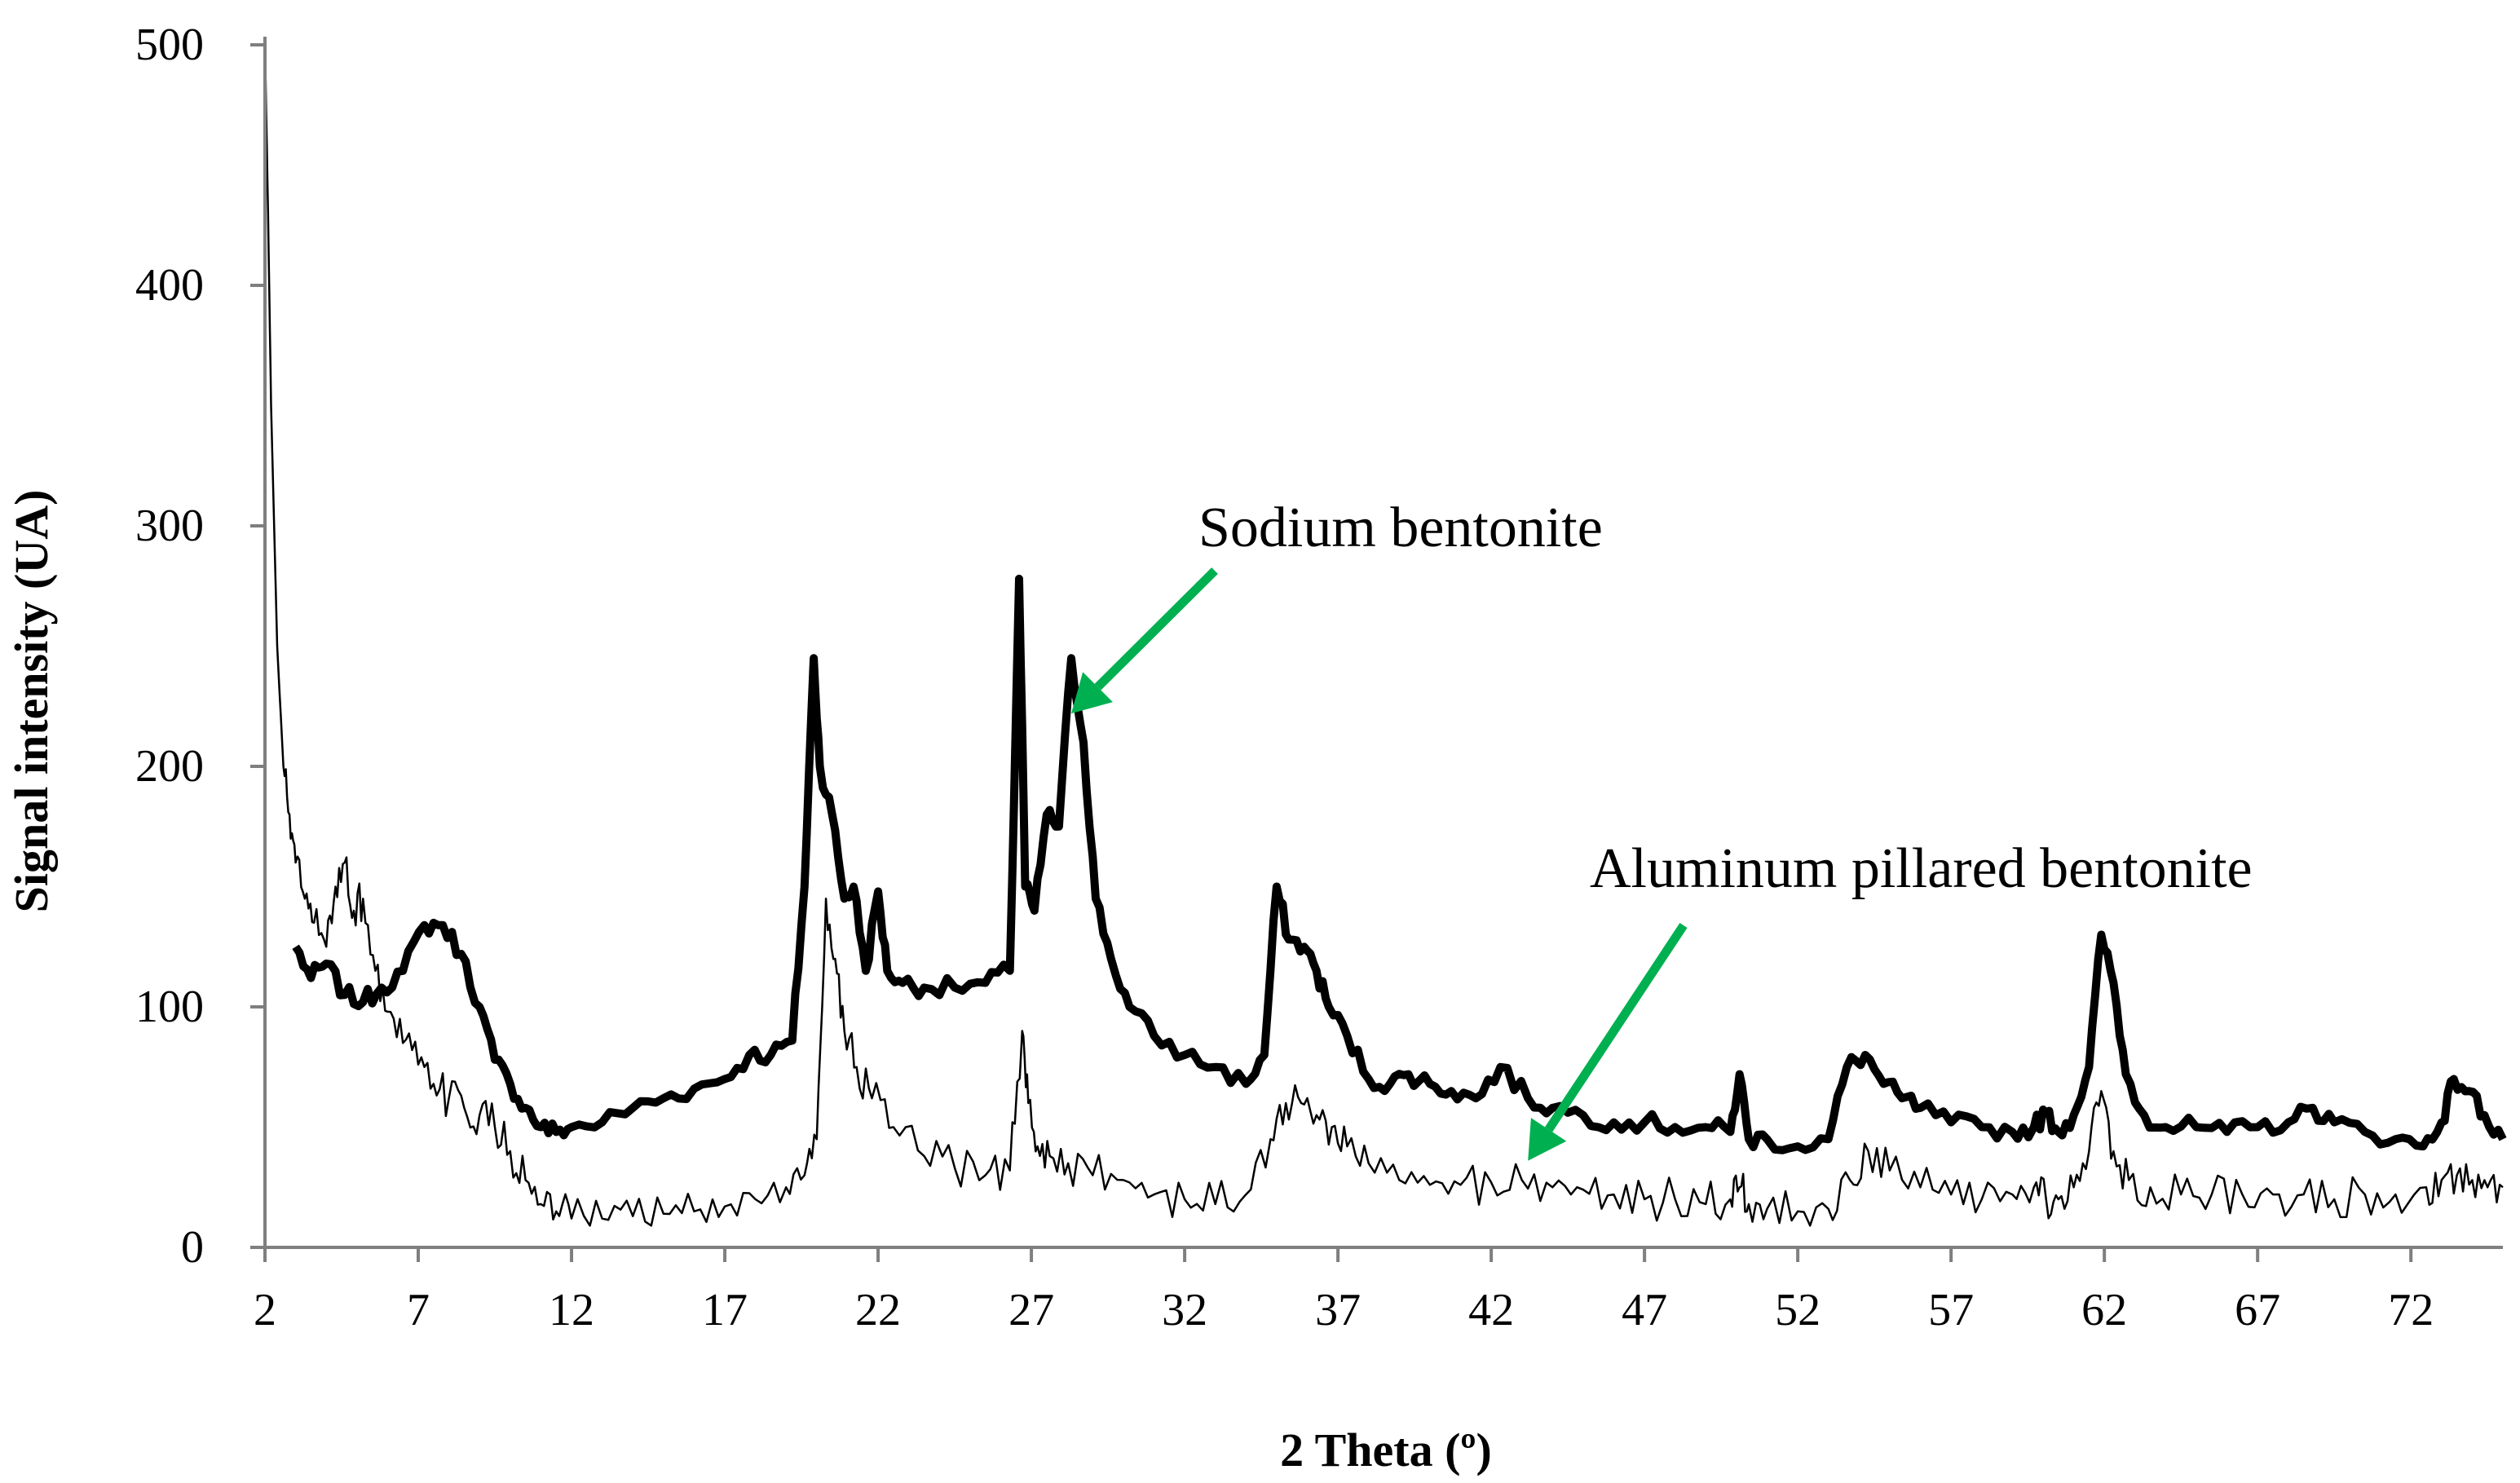 Image resolution: width=2520 pixels, height=1483 pixels. Describe the element at coordinates (725, 1310) in the screenshot. I see `x-tick-label: 17` at that location.